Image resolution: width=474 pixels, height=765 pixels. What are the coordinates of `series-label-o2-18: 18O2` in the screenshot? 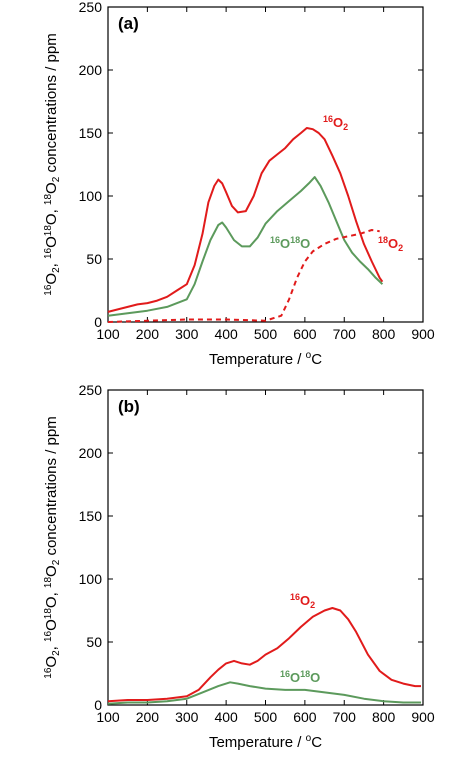 It's located at (390, 244).